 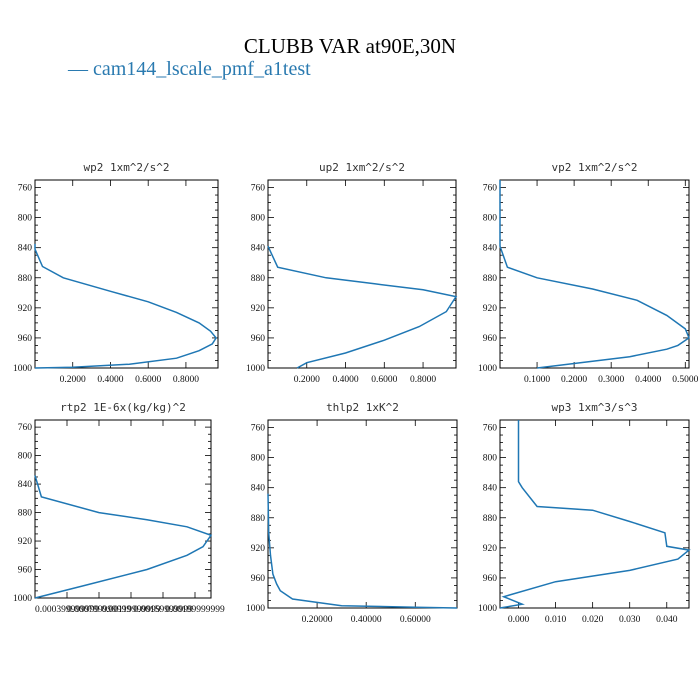 I want to click on x-tick-label: 0.00119999999, so click(x=130, y=610).